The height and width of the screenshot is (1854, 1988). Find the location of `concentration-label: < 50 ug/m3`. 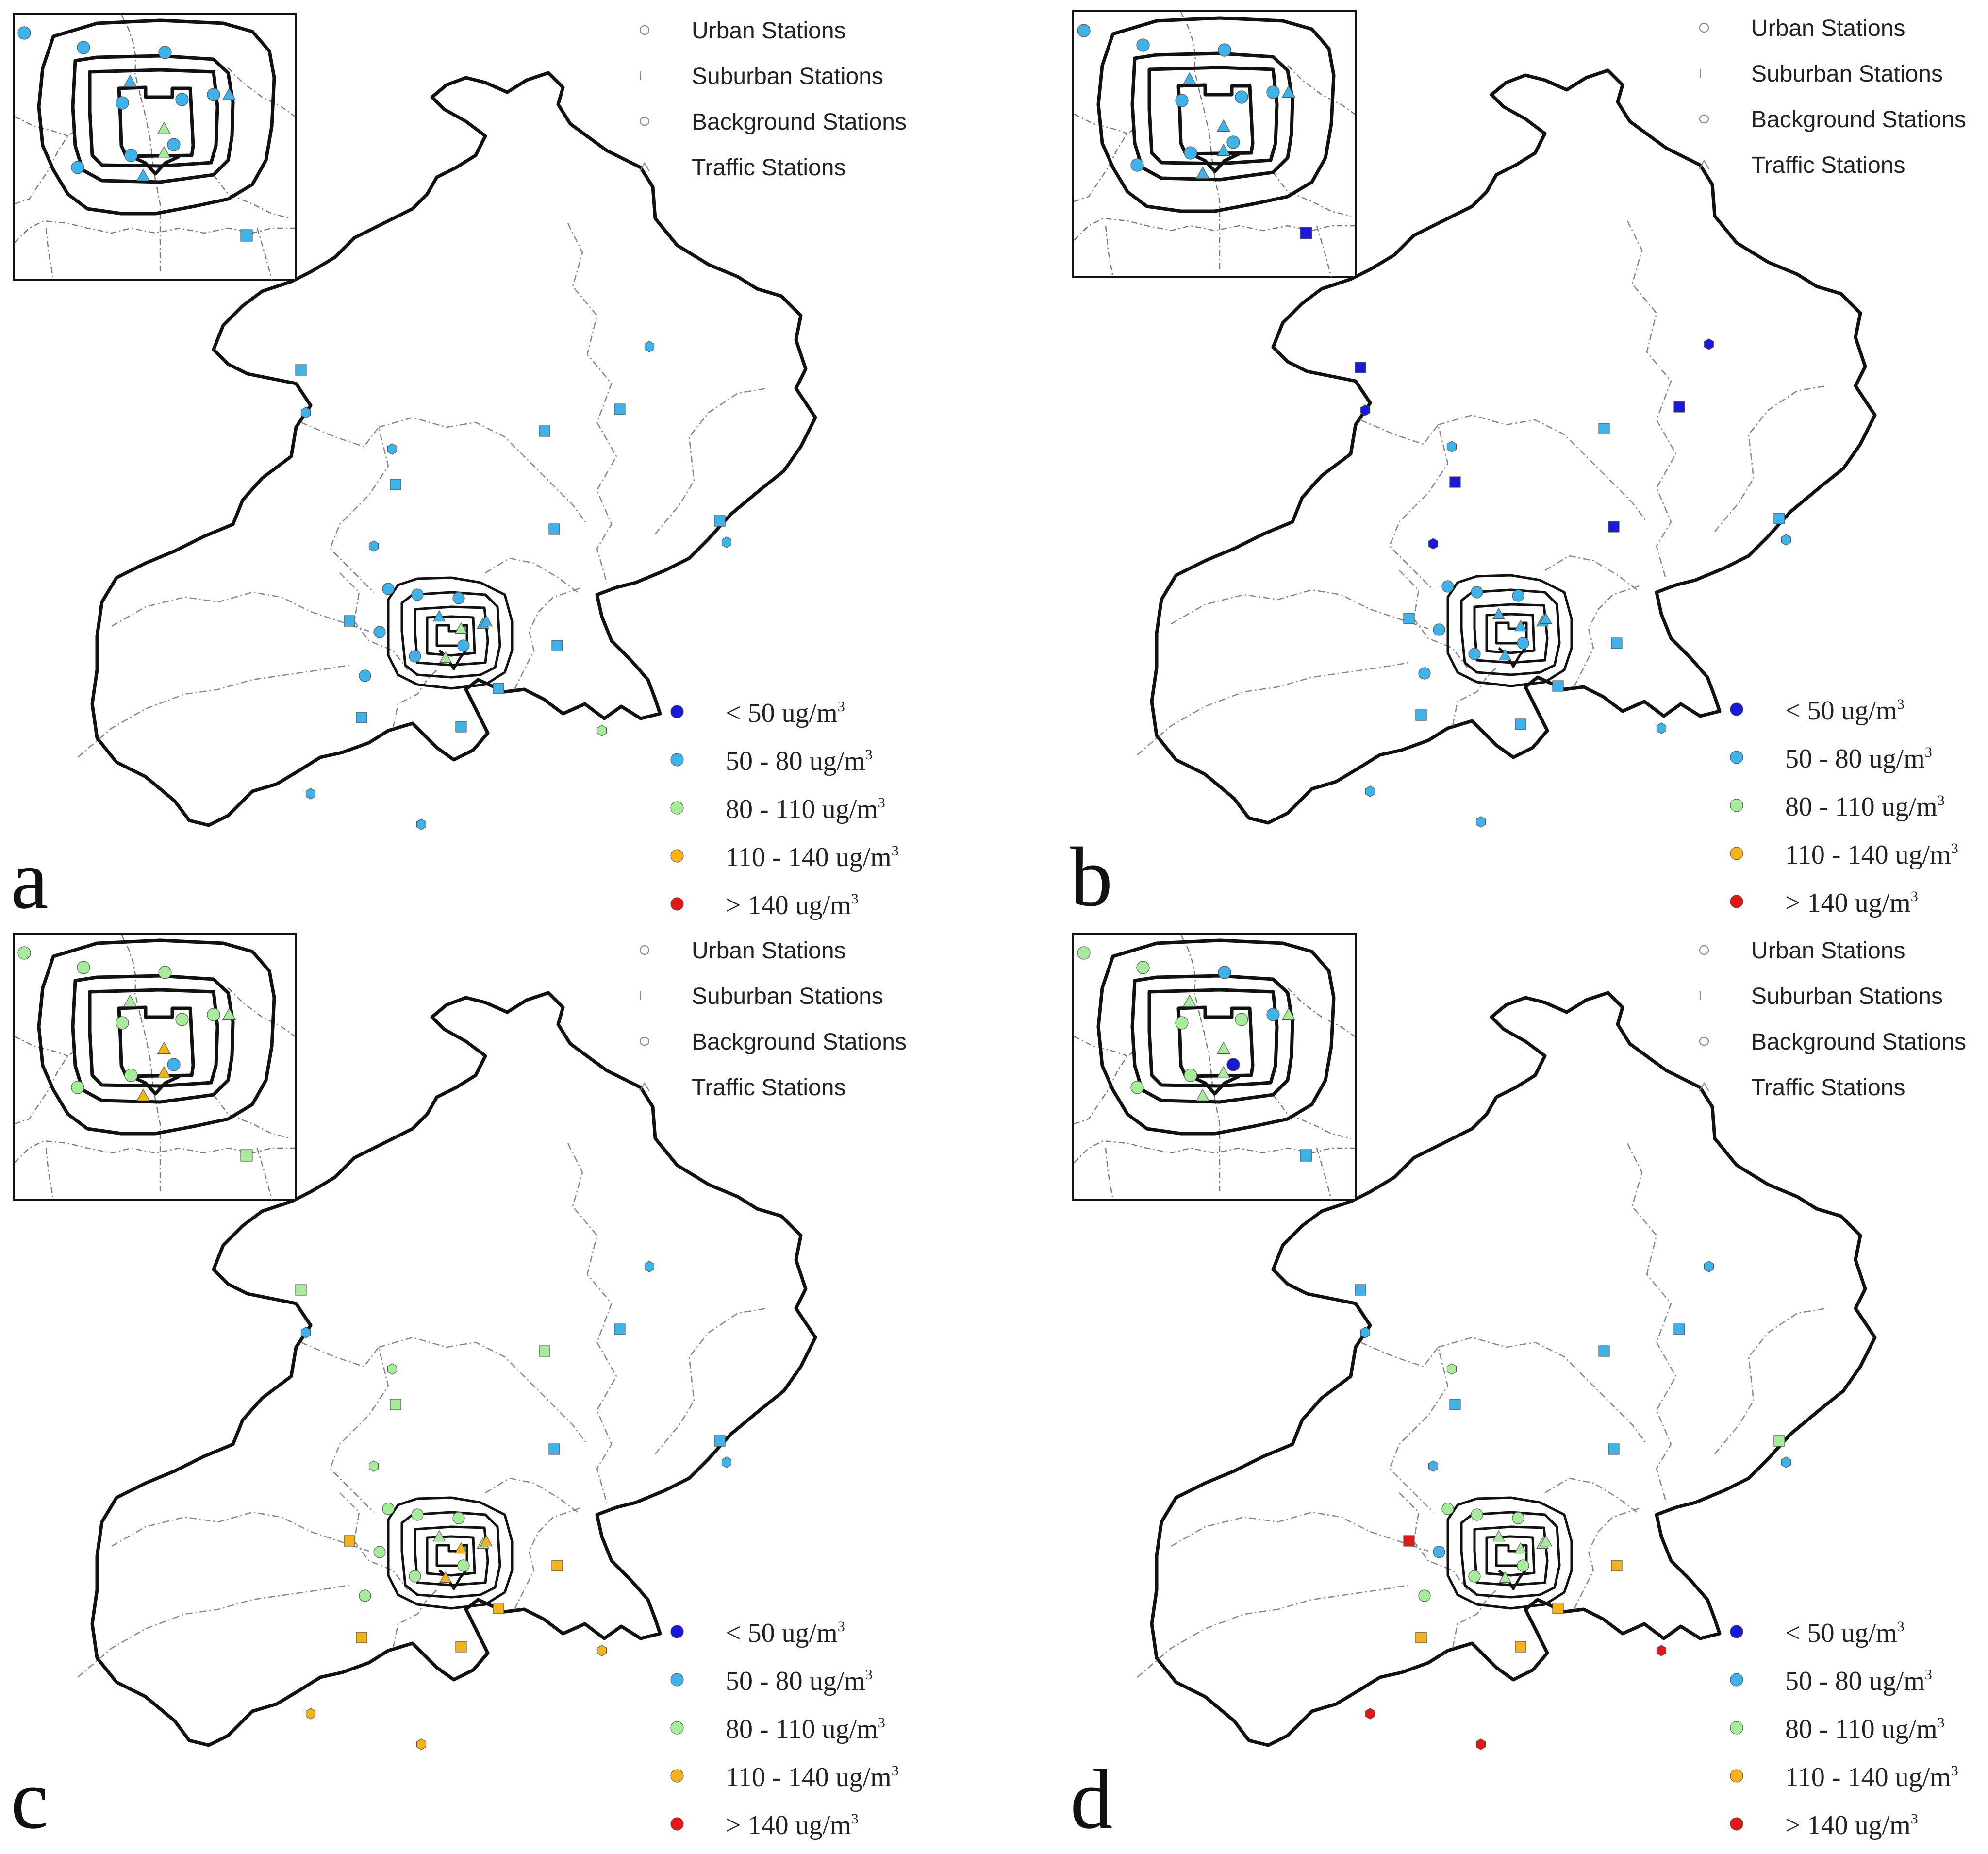

concentration-label: < 50 ug/m3 is located at coordinates (785, 713).